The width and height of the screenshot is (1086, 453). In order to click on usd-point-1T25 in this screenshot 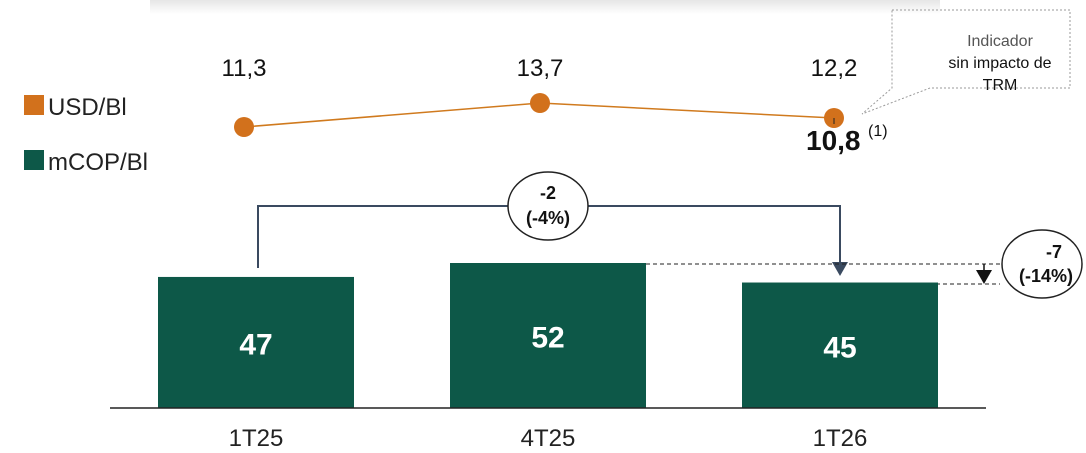, I will do `click(244, 127)`.